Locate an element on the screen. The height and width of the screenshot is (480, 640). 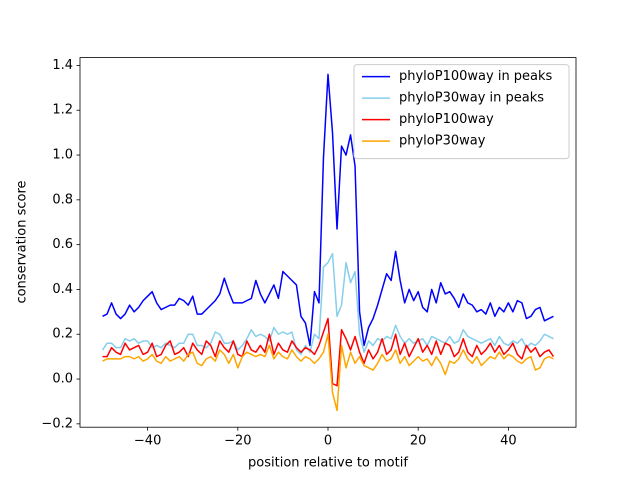
legend-box is located at coordinates (461, 112).